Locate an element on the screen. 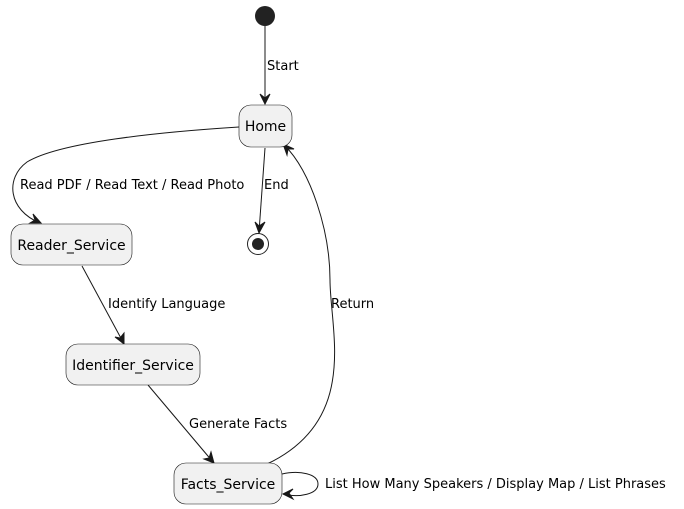  state-reader-service: Reader_Service is located at coordinates (71, 244).